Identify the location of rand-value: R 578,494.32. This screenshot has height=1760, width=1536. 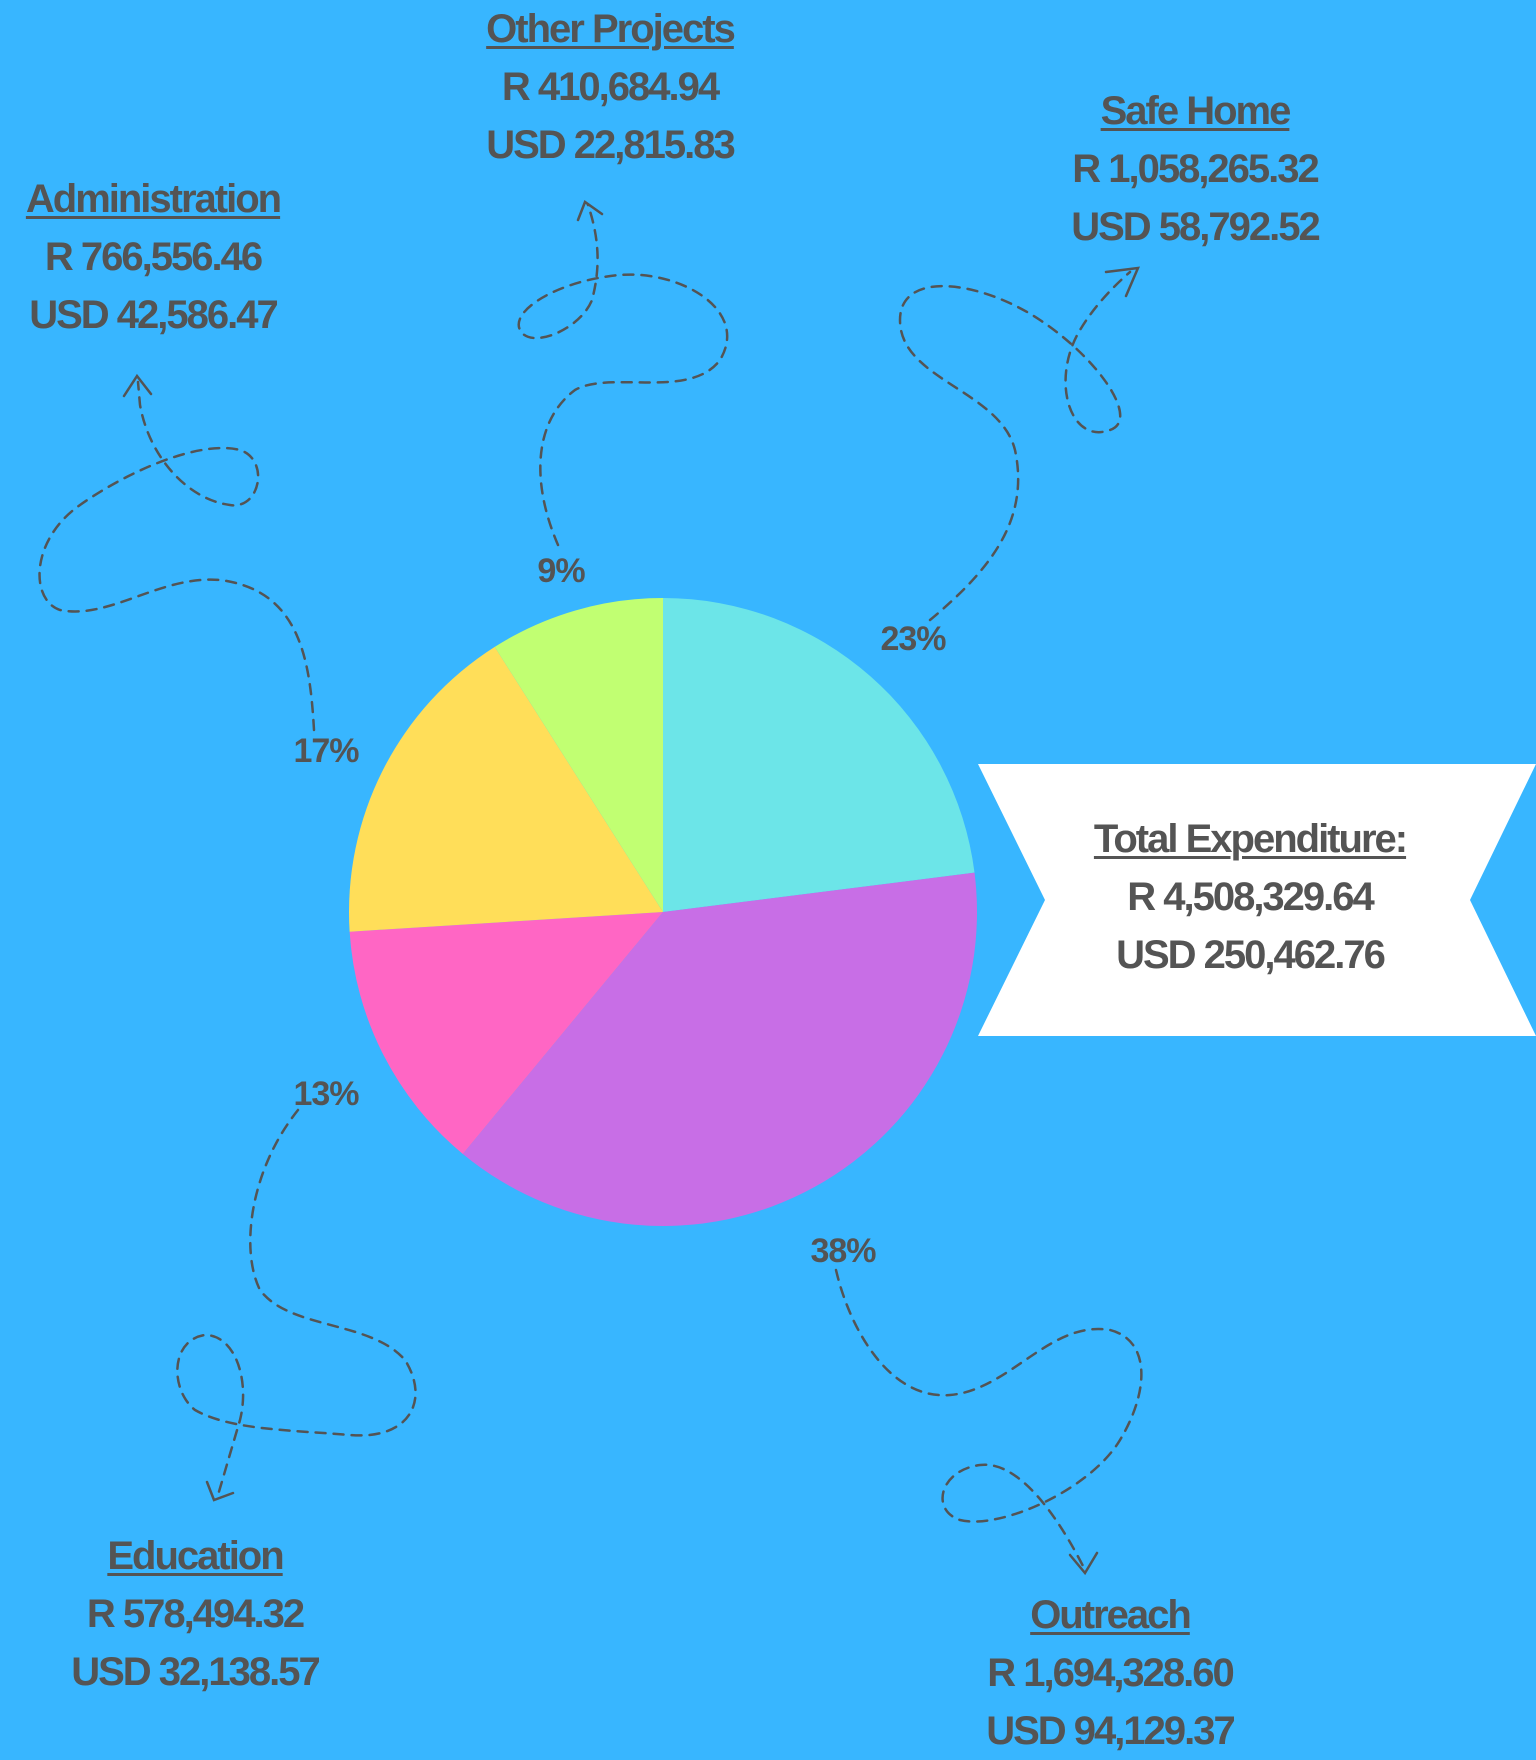
(195, 1614).